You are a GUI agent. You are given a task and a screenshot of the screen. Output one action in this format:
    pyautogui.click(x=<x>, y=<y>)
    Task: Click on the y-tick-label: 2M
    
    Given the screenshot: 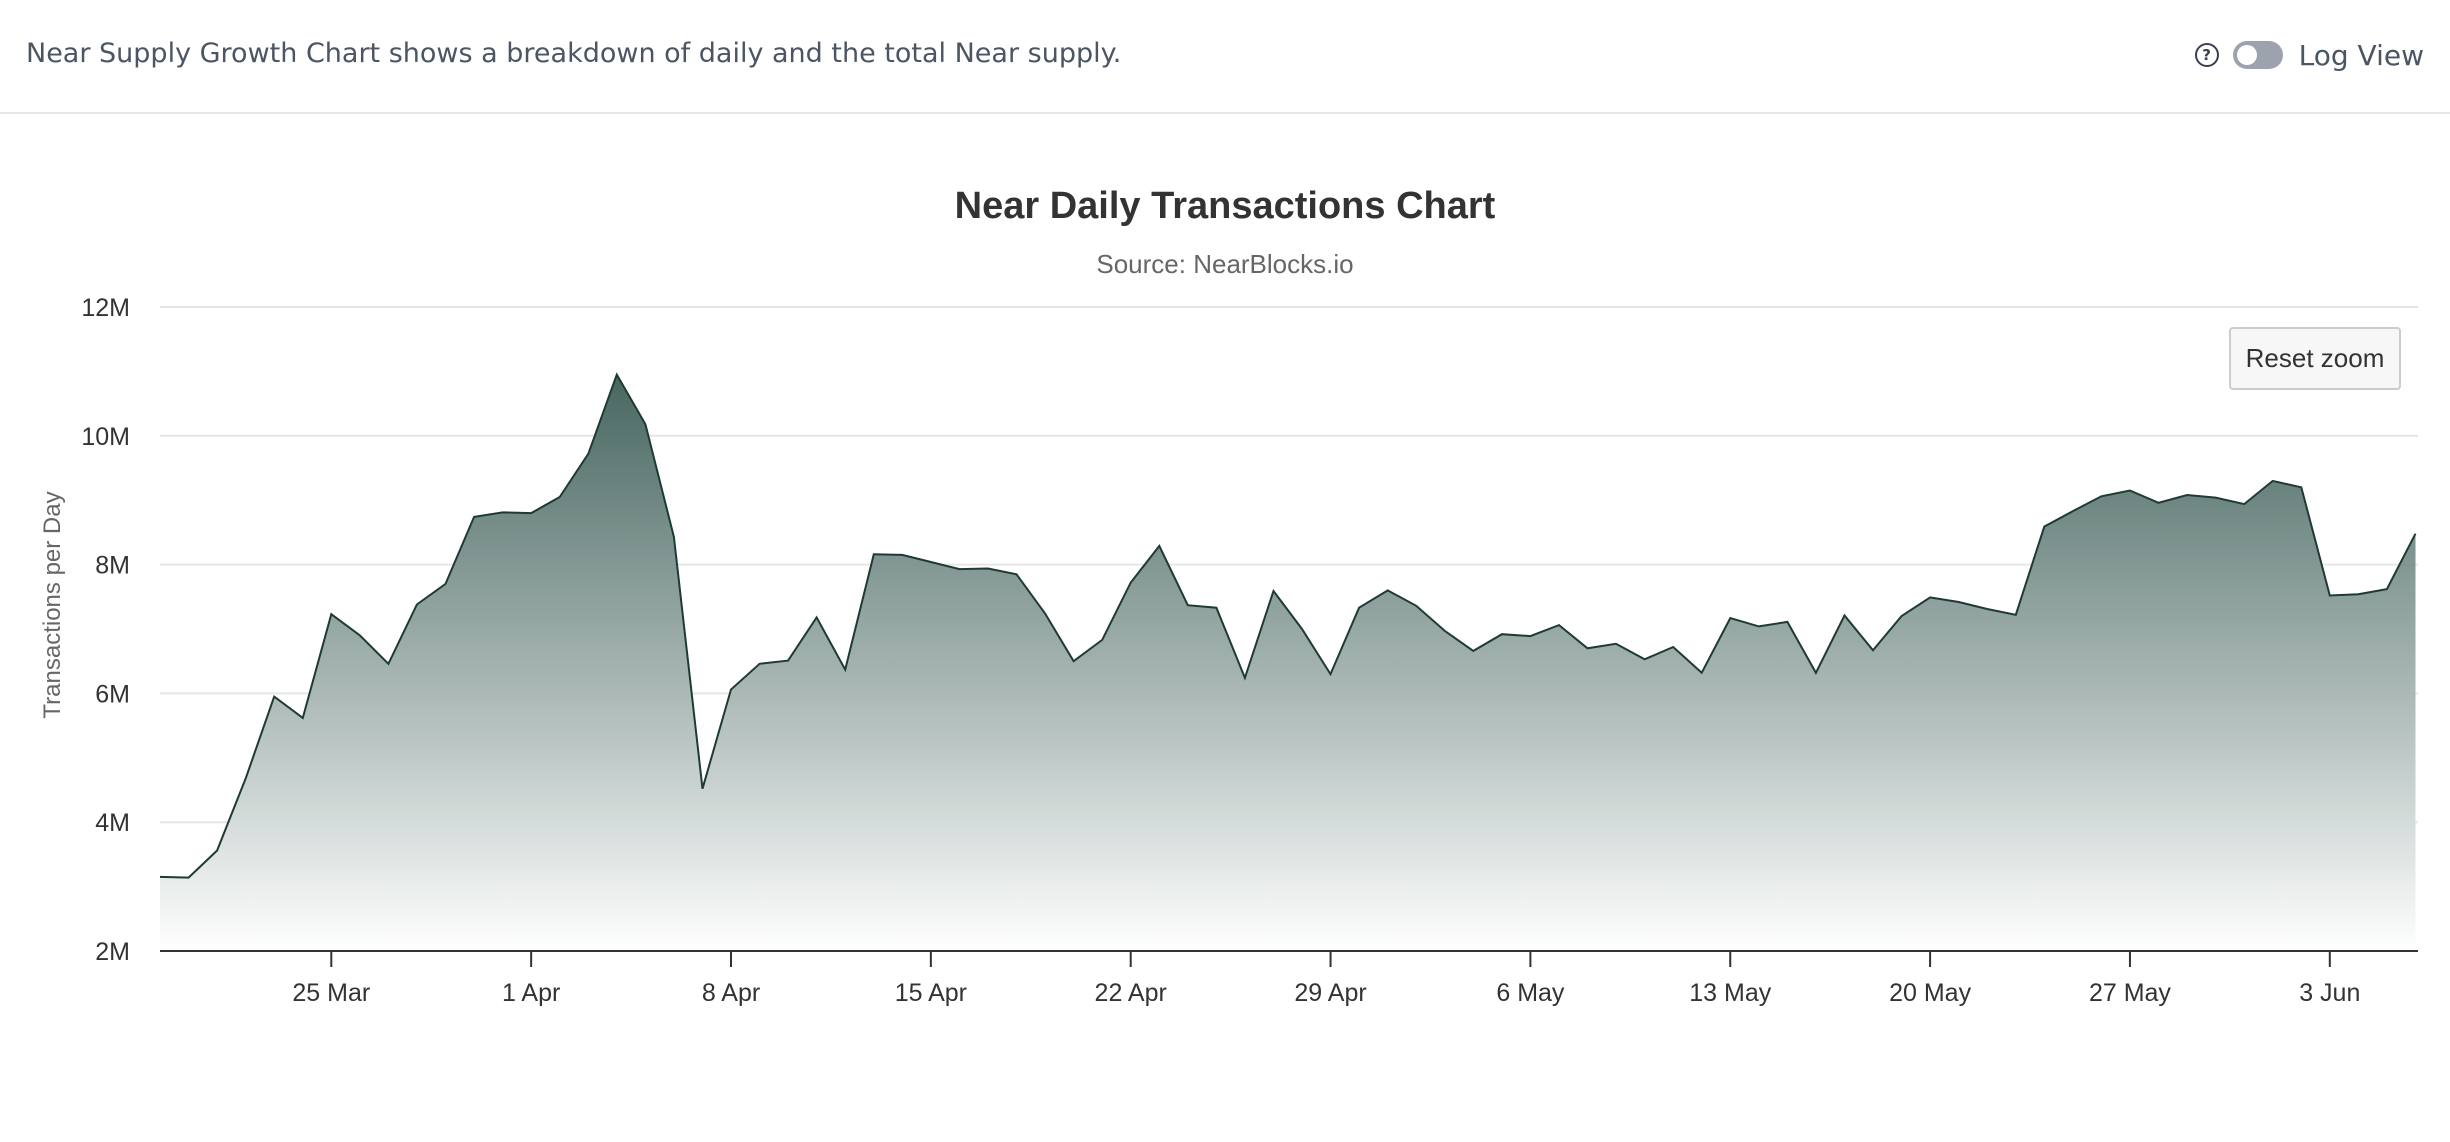 What is the action you would take?
    pyautogui.click(x=112, y=952)
    